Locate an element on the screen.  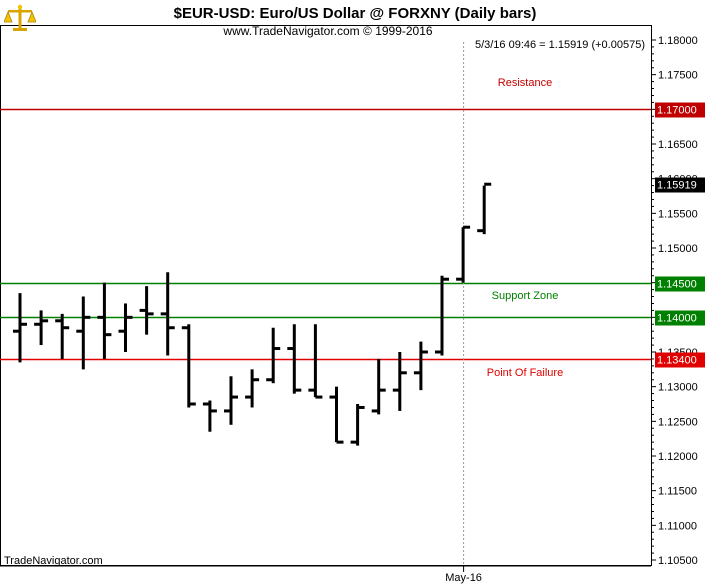
last-price-box is located at coordinates (680, 185).